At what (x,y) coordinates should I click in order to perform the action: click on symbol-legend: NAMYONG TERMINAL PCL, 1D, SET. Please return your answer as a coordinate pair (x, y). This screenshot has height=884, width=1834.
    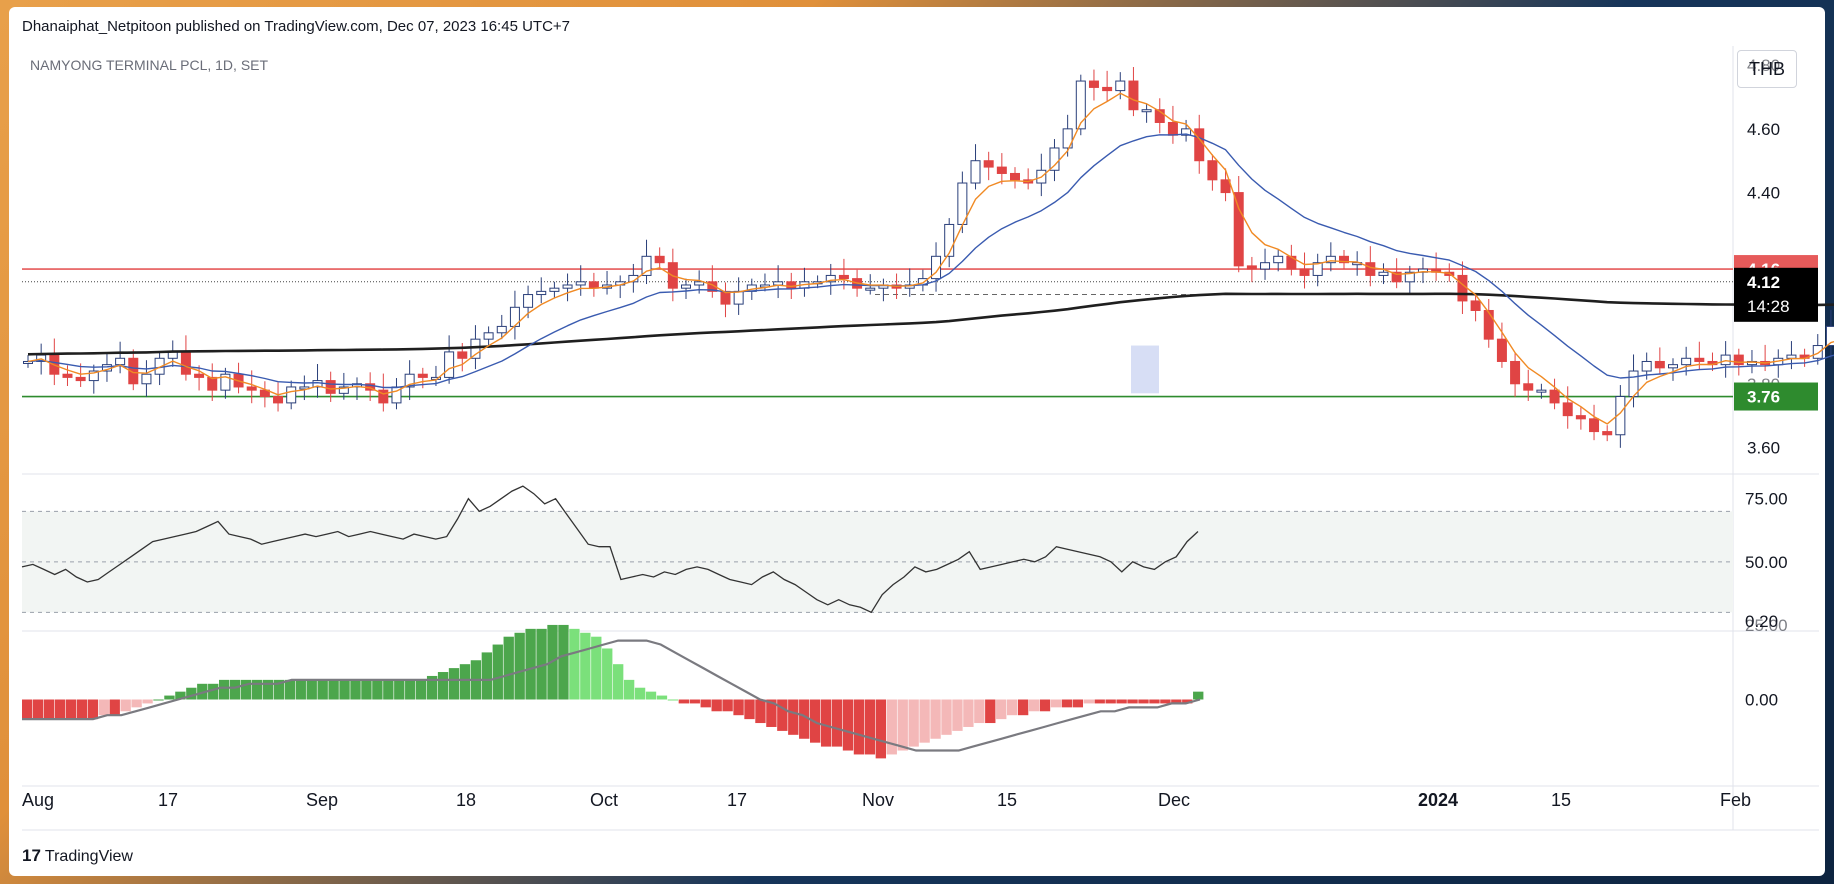
    Looking at the image, I should click on (149, 65).